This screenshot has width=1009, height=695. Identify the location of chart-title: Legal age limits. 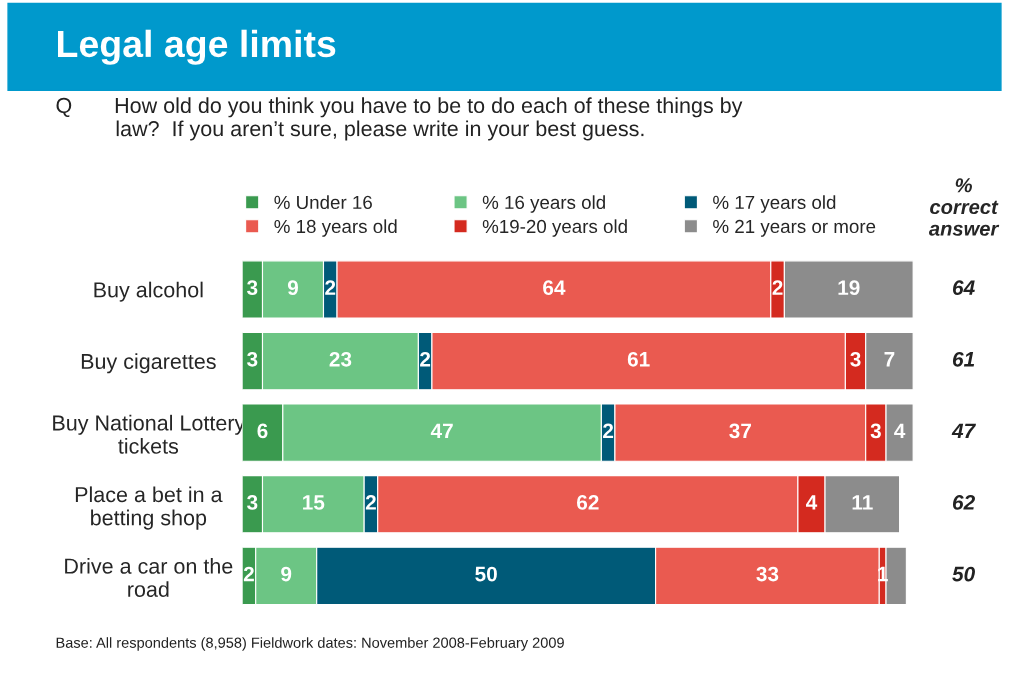
(197, 47).